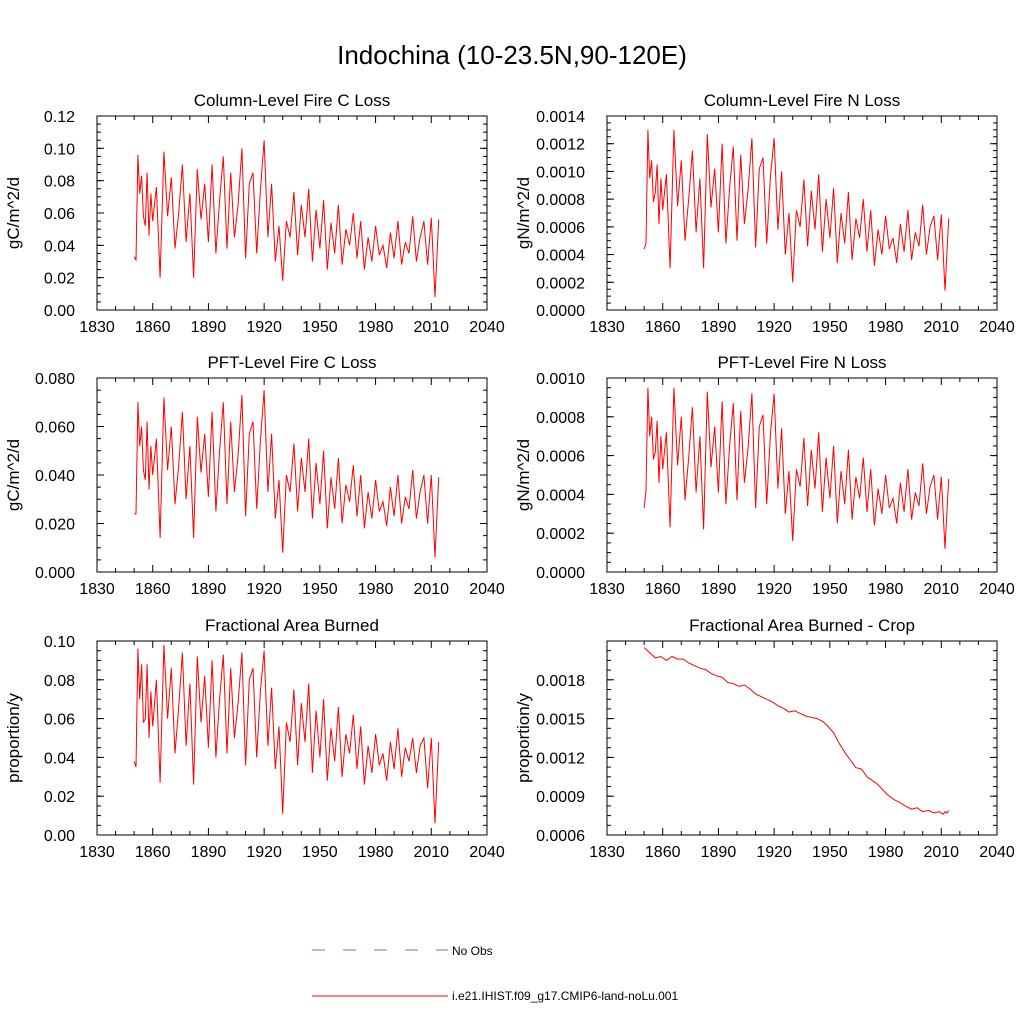 The image size is (1024, 1024). What do you see at coordinates (55, 428) in the screenshot?
I see `y-tick-label: 0.060` at bounding box center [55, 428].